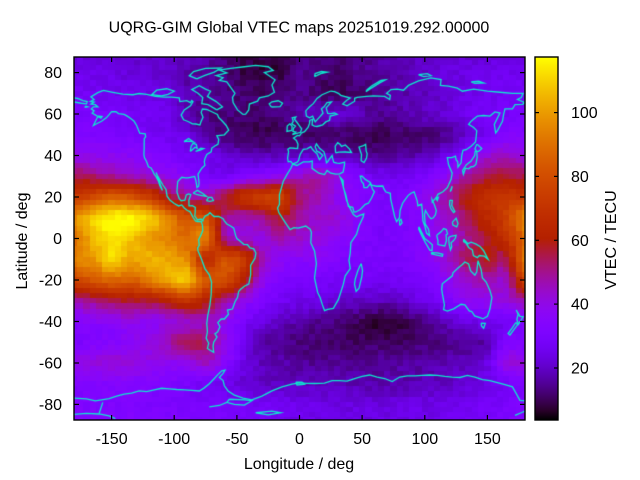  Describe the element at coordinates (50, 322) in the screenshot. I see `svg-text: -40` at that location.